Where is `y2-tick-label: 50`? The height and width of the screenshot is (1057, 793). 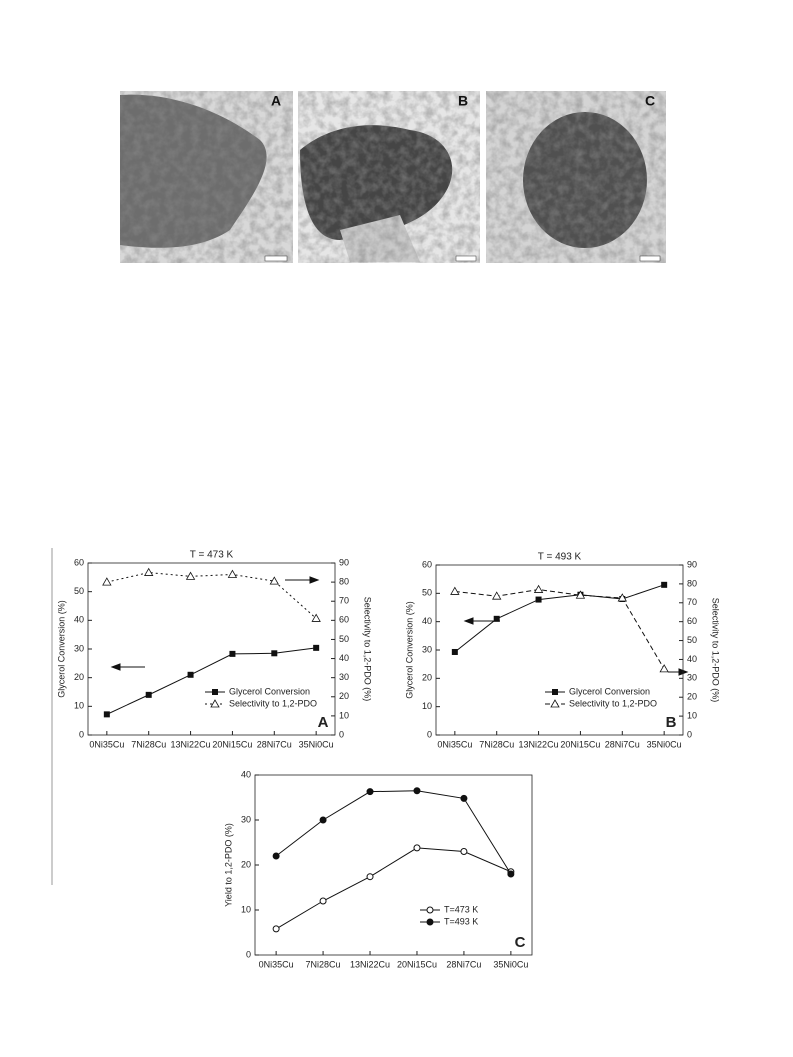 y2-tick-label: 50 is located at coordinates (692, 640).